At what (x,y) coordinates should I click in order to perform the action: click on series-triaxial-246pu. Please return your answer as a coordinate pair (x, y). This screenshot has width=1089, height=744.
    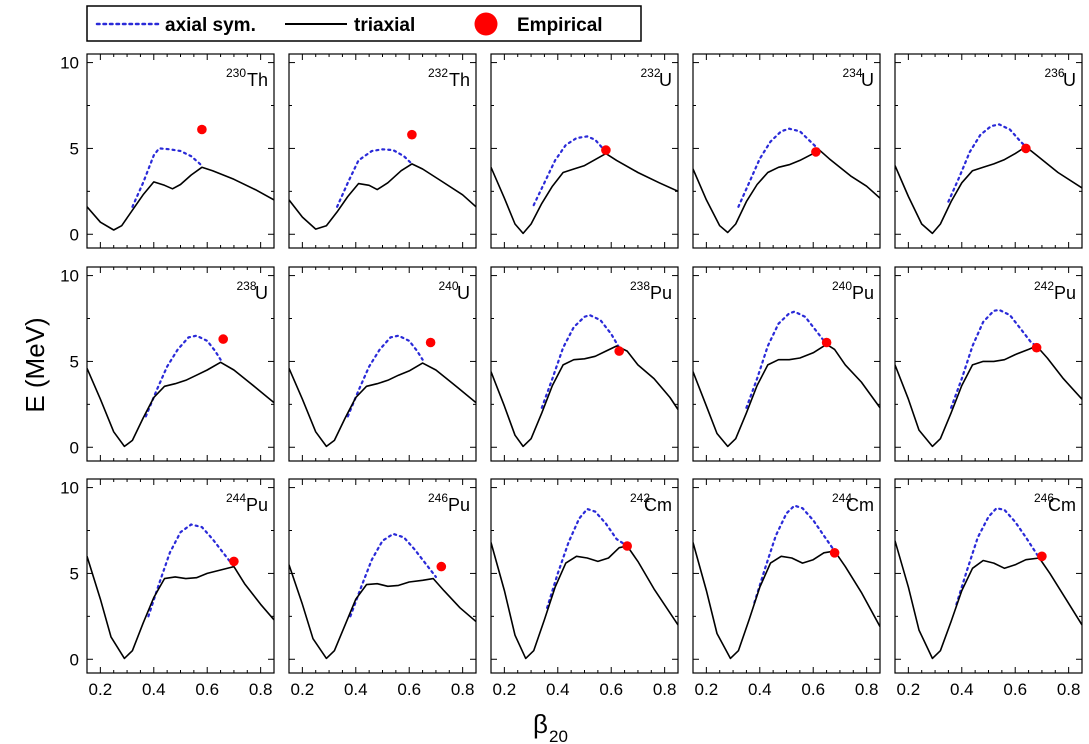
    Looking at the image, I should click on (382, 612).